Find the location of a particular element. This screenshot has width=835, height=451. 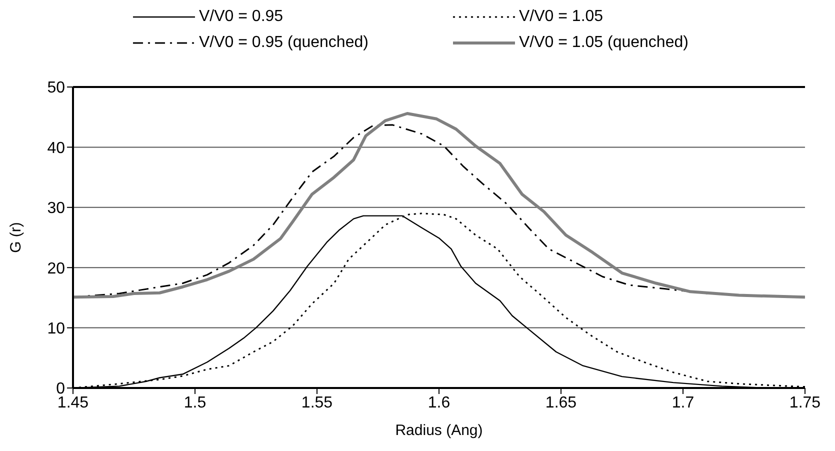

x-tick-label: 1.55 is located at coordinates (317, 403).